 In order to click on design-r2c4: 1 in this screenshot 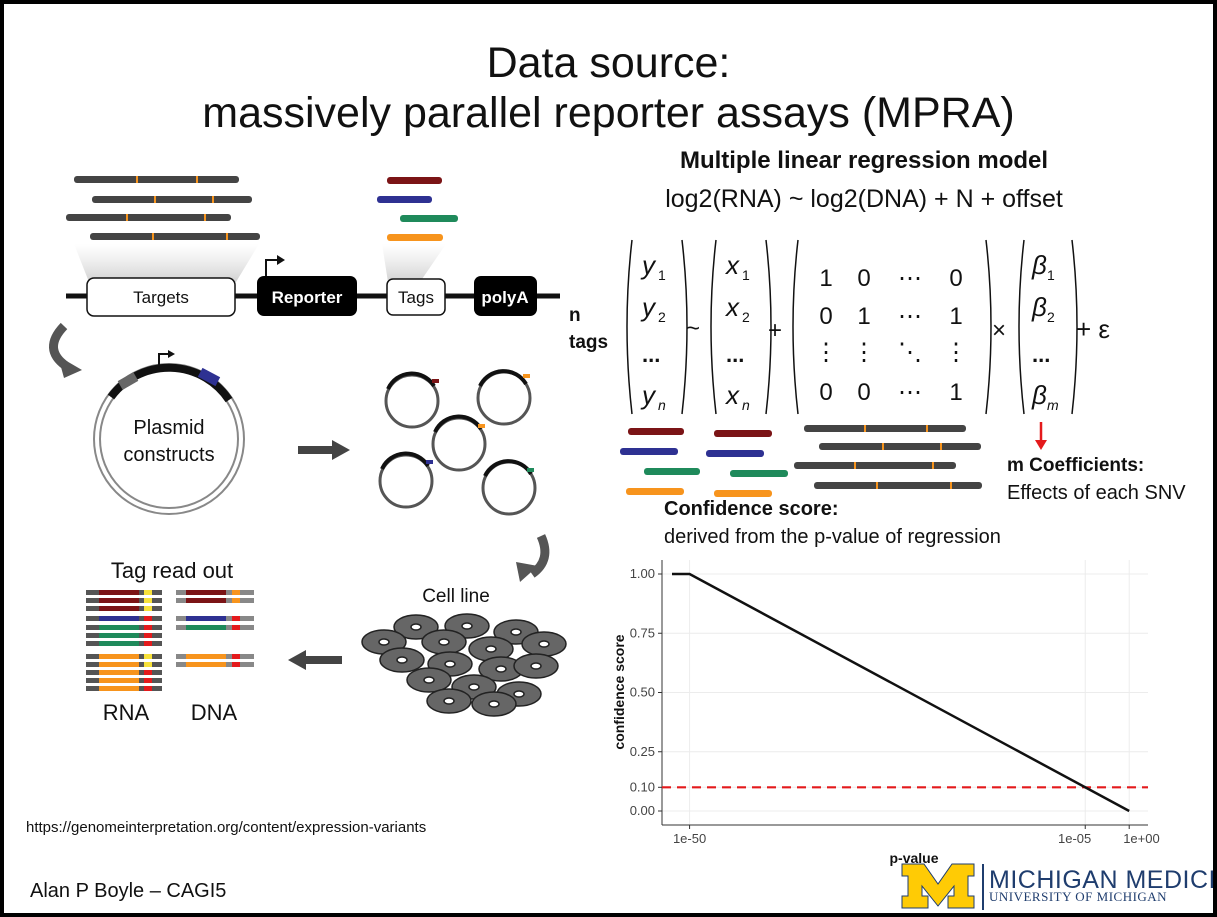, I will do `click(955, 316)`.